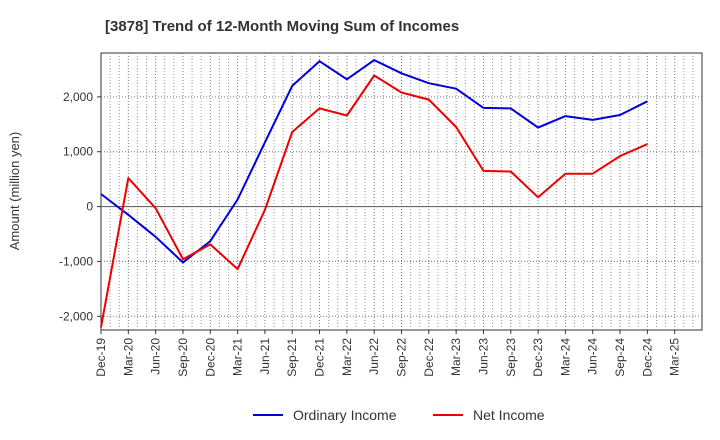  Describe the element at coordinates (593, 356) in the screenshot. I see `x-tick-label: Jun-24` at that location.